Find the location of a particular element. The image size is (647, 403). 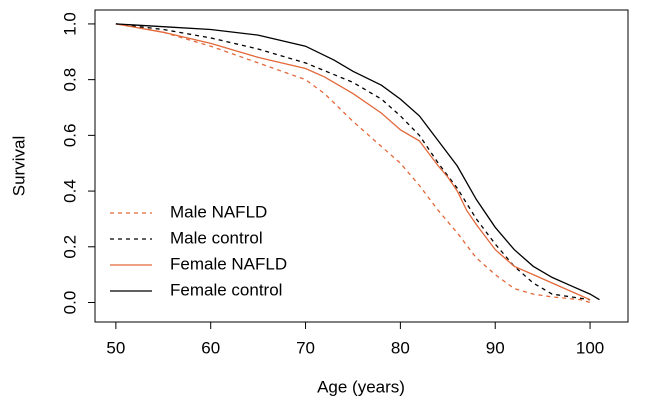

y-tick-label: 0.6 is located at coordinates (69, 136).